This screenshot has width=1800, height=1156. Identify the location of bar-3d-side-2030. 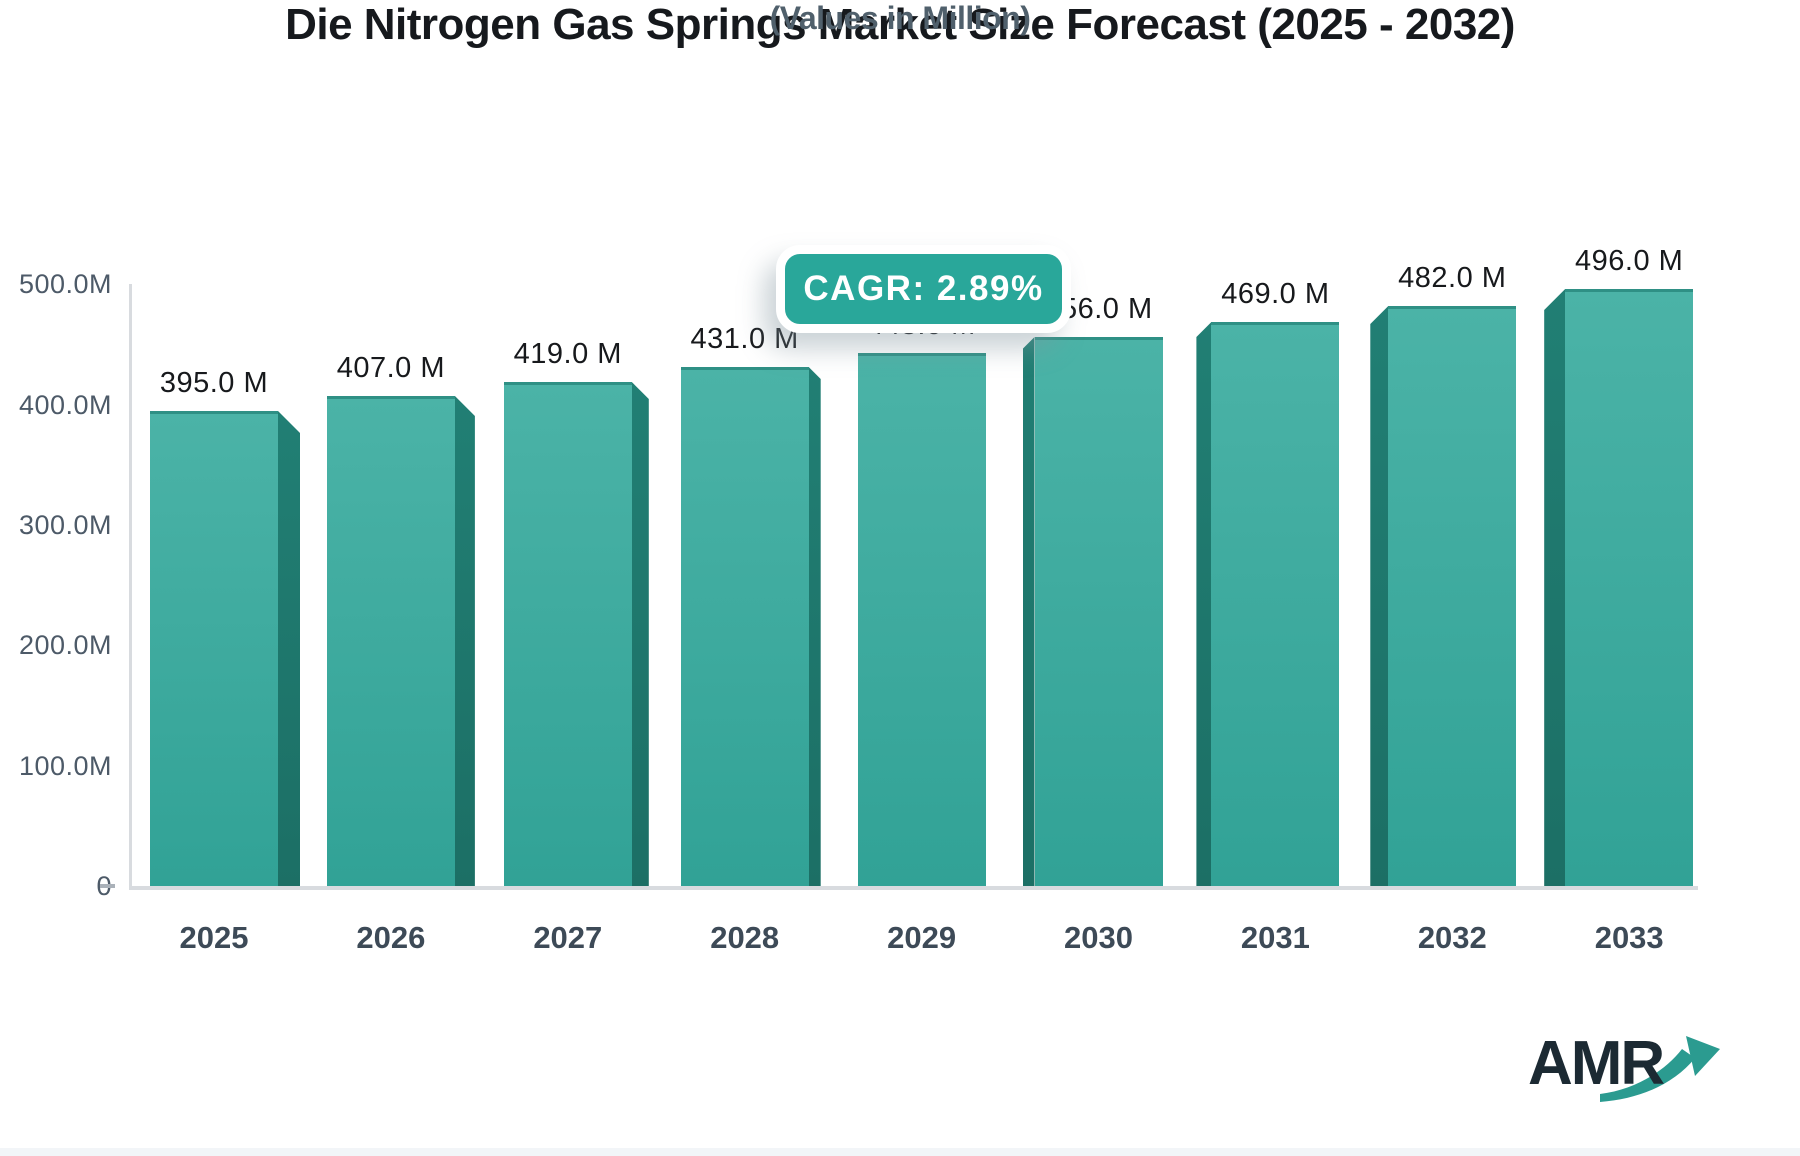
(1028, 611).